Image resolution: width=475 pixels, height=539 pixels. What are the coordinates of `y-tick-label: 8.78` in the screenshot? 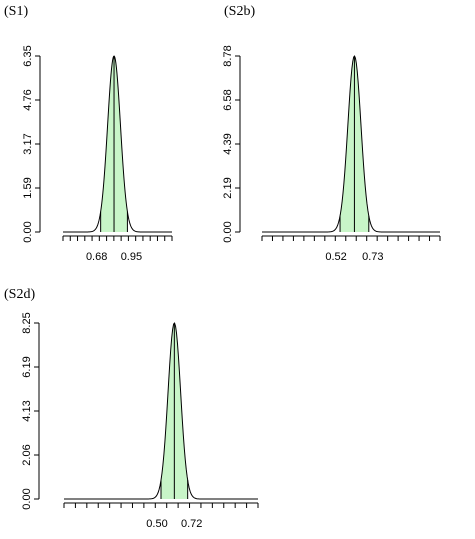 It's located at (228, 55).